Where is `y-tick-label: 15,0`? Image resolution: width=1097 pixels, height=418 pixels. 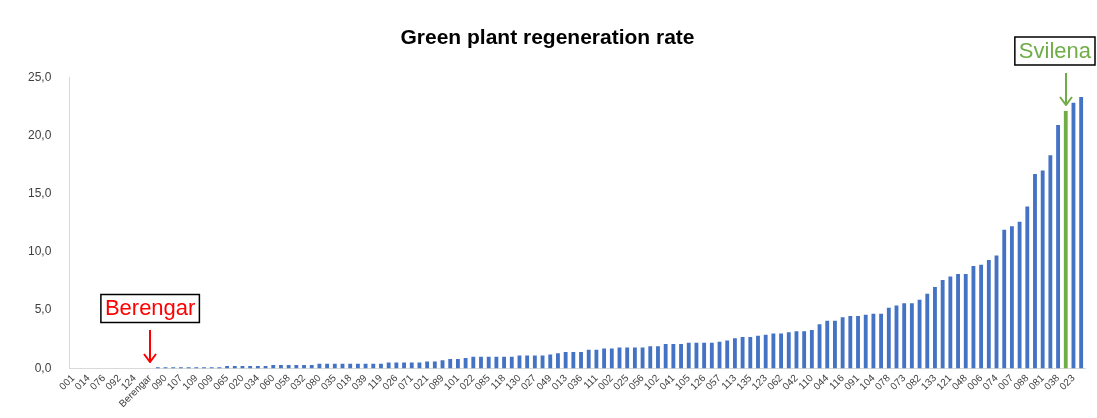 y-tick-label: 15,0 is located at coordinates (40, 193).